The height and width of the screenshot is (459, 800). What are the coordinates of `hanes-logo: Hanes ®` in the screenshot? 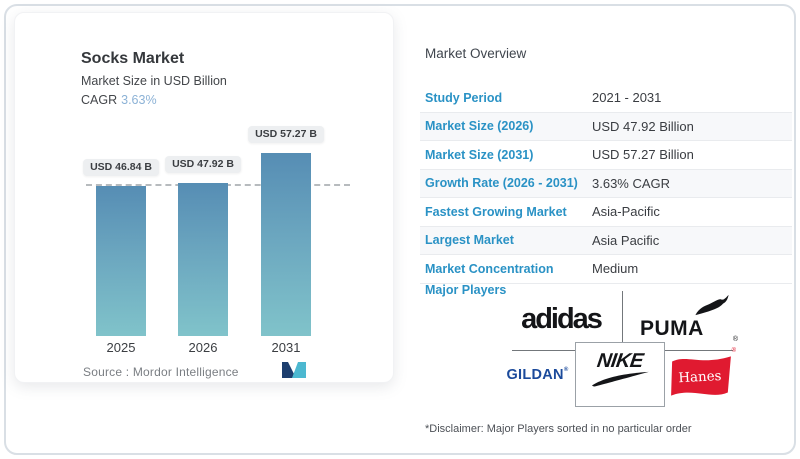 It's located at (702, 375).